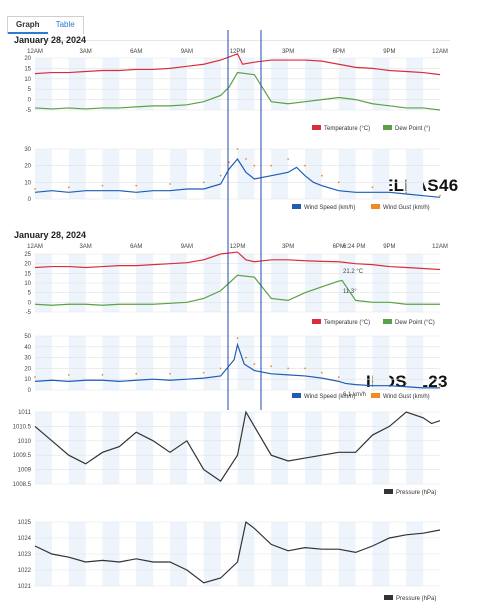  I want to click on y-tick-label: 1010.5, so click(22, 427).